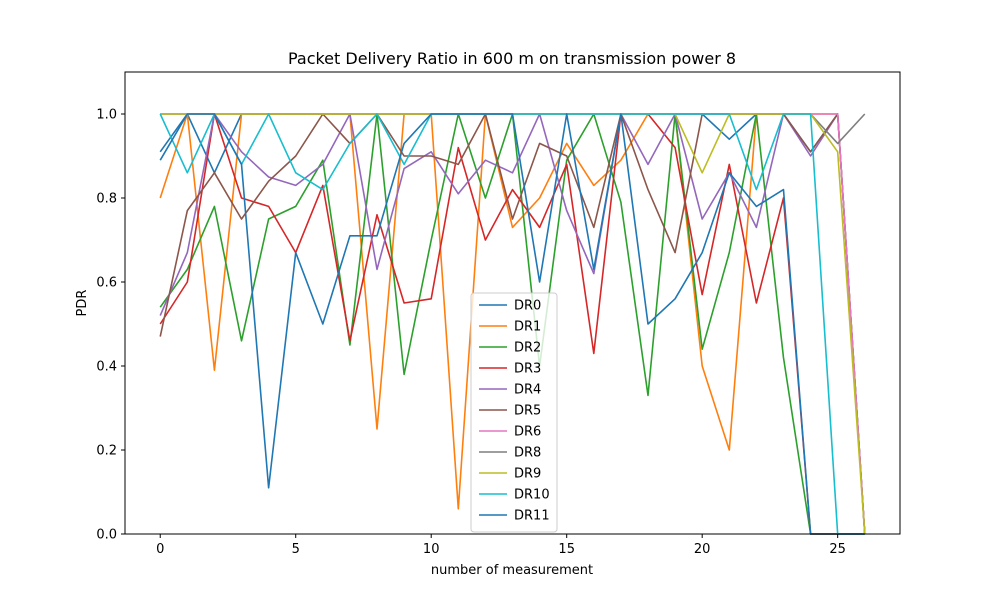 This screenshot has height=600, width=1000. Describe the element at coordinates (106, 199) in the screenshot. I see `y-tick-label: 0.8` at that location.